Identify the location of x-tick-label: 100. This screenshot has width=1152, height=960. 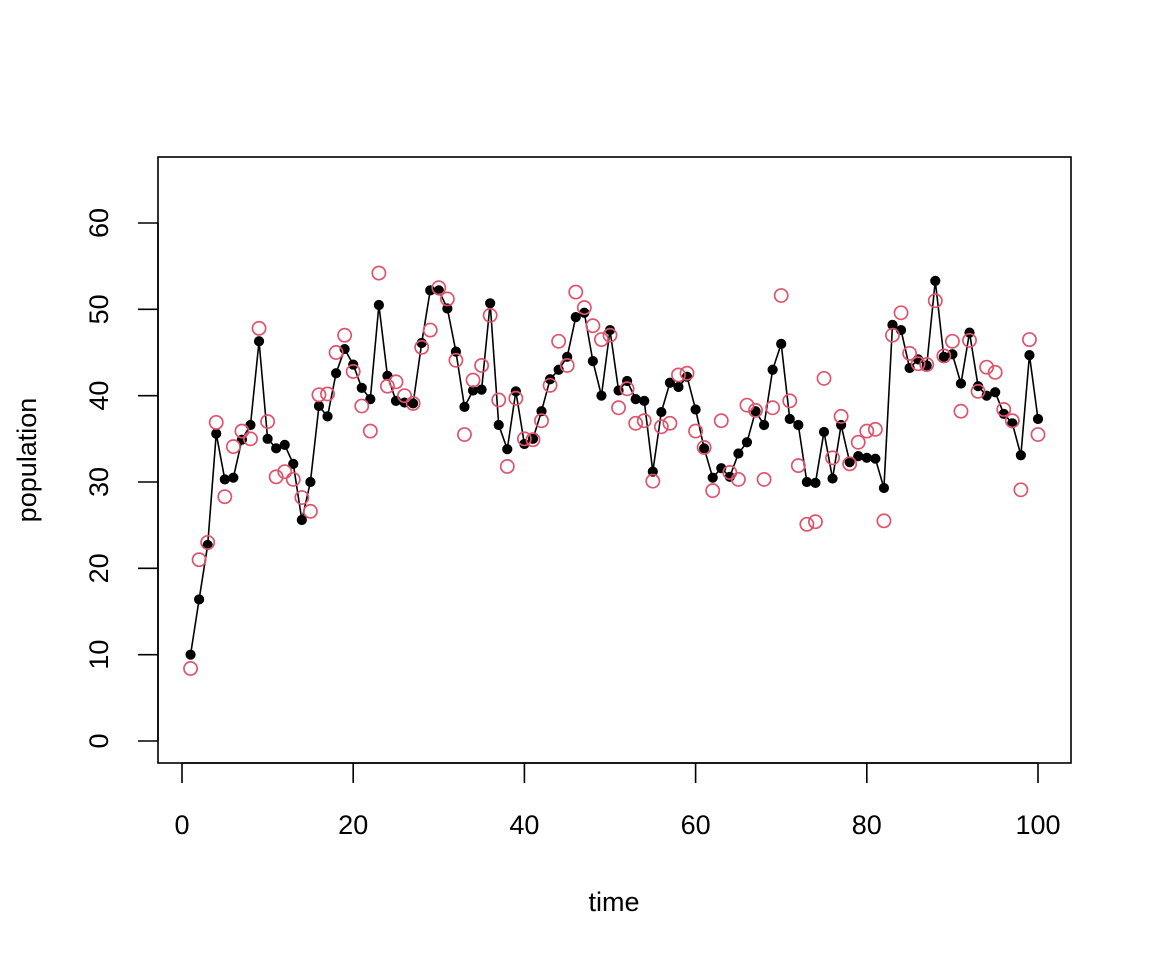
(1037, 825).